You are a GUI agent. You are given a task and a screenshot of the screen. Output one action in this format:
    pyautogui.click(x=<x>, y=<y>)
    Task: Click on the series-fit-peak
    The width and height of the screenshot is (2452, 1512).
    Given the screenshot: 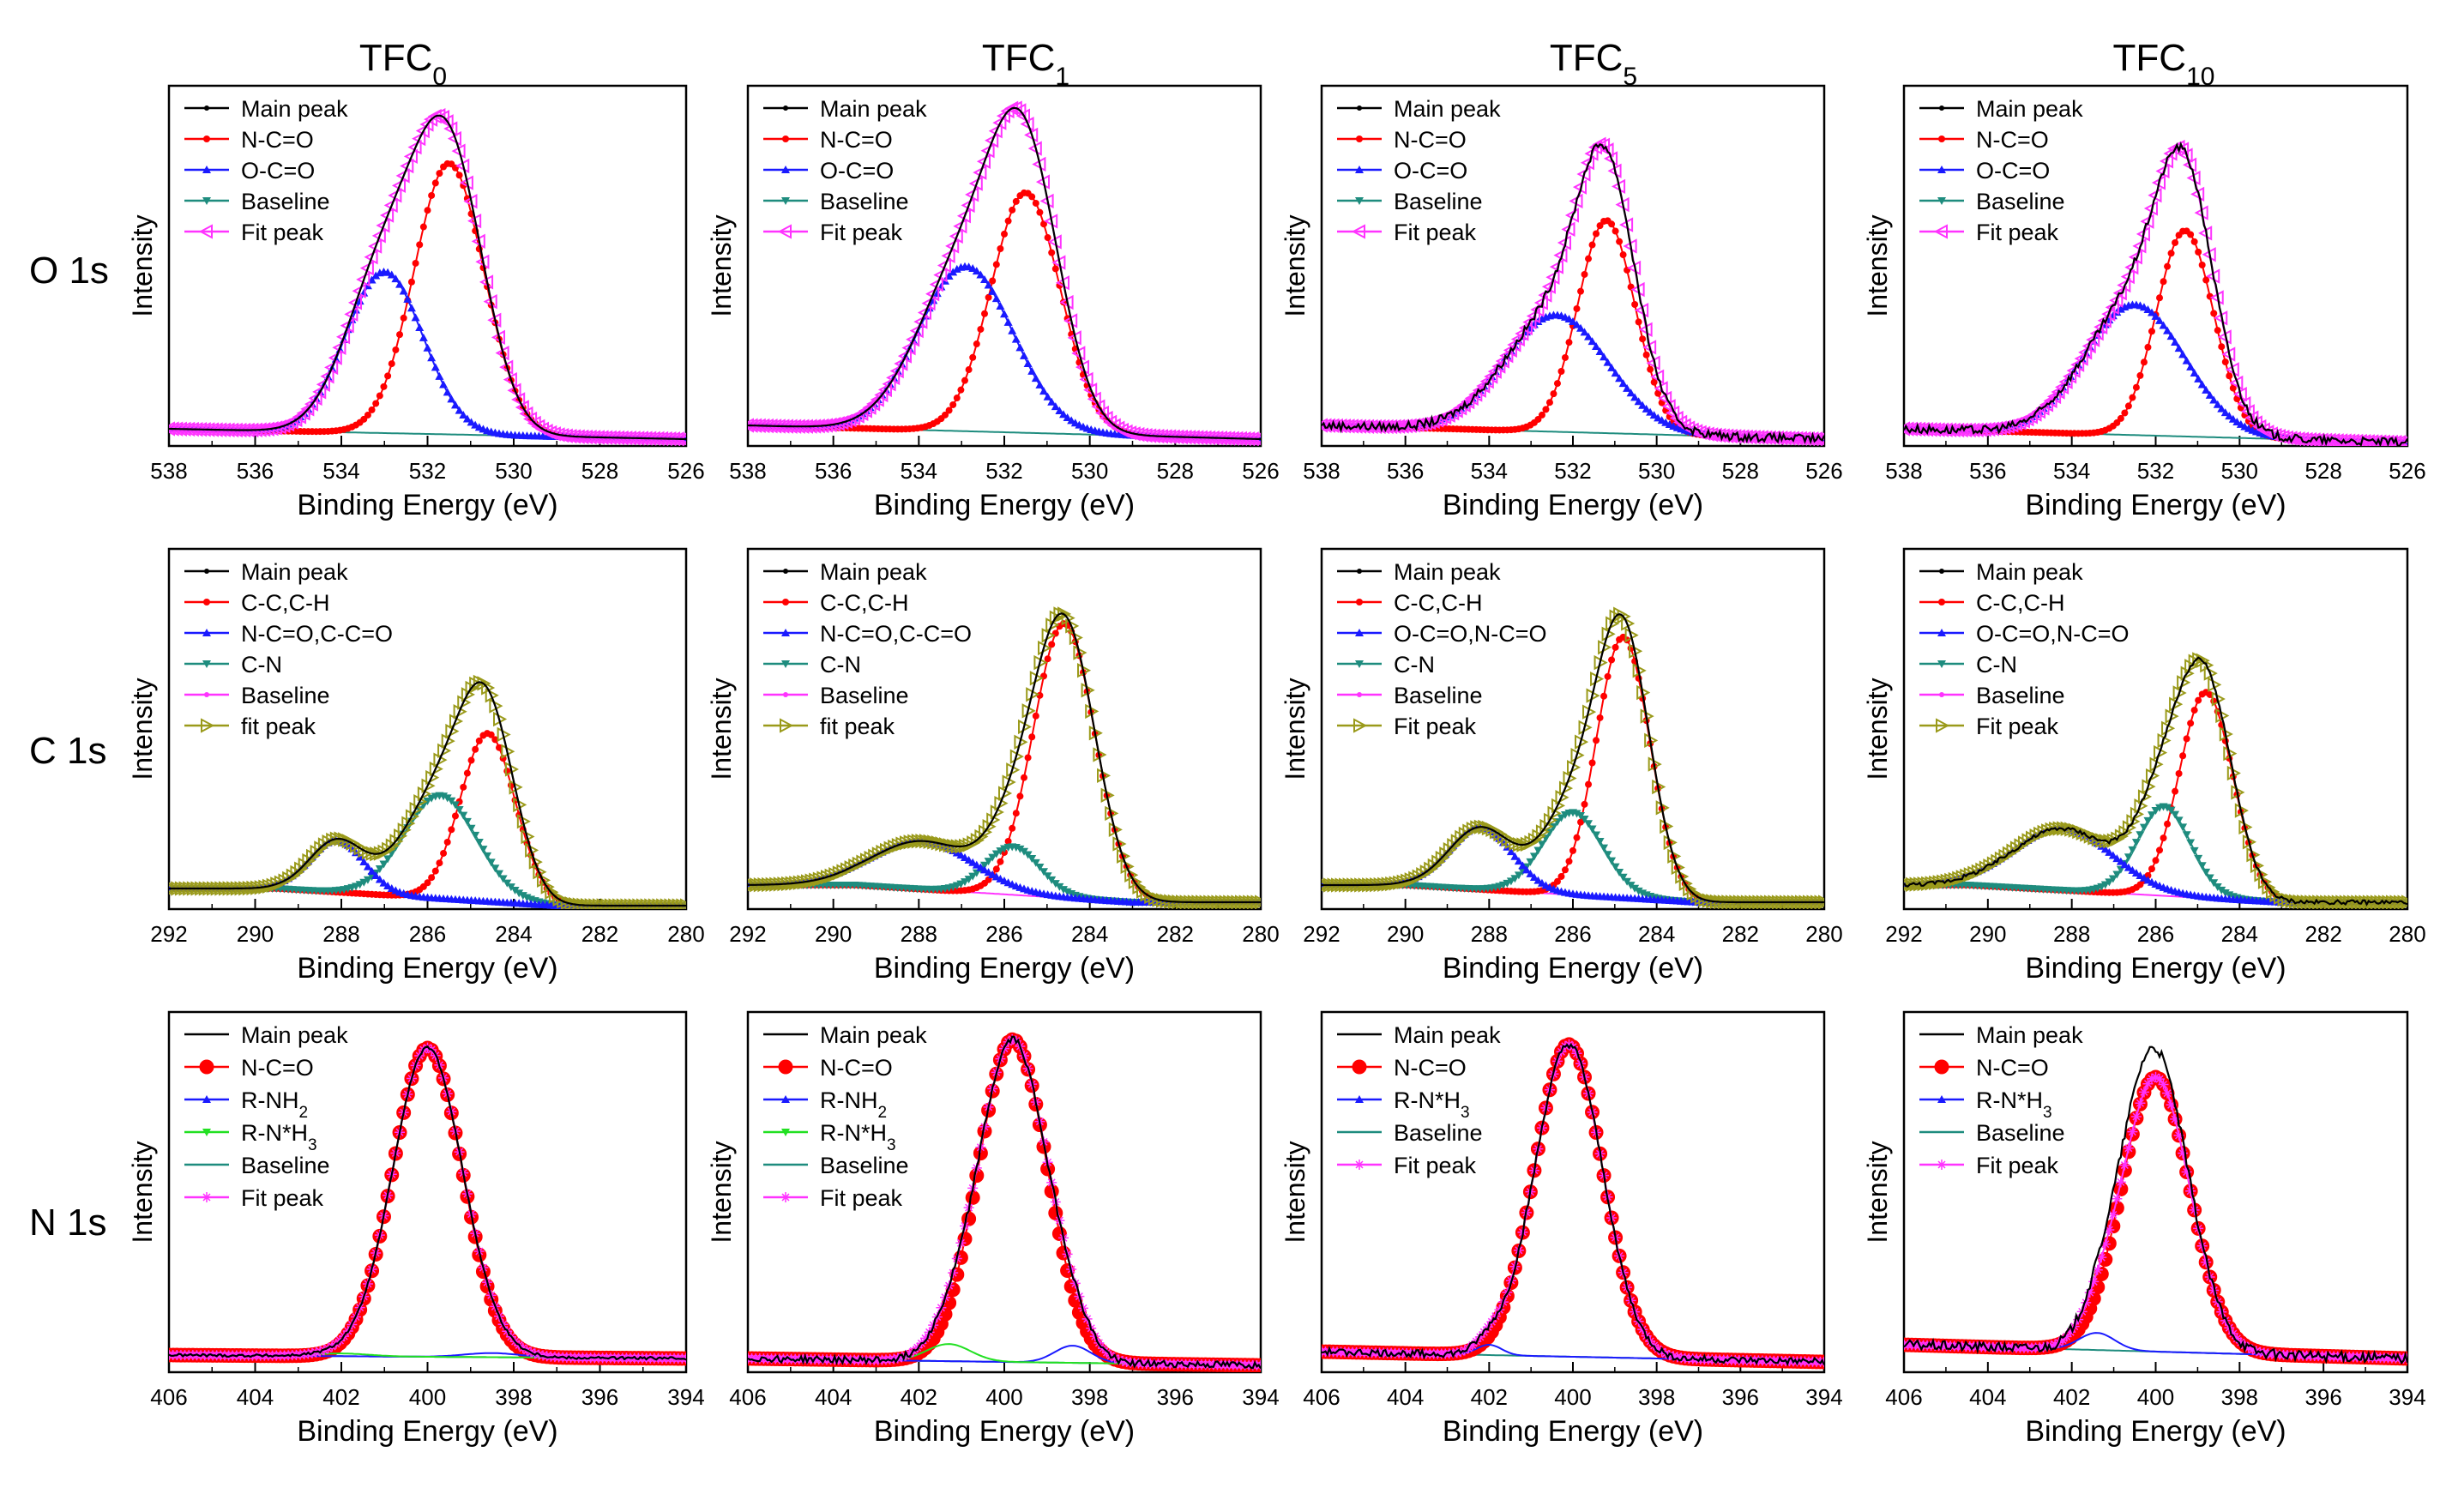 What is the action you would take?
    pyautogui.click(x=427, y=791)
    